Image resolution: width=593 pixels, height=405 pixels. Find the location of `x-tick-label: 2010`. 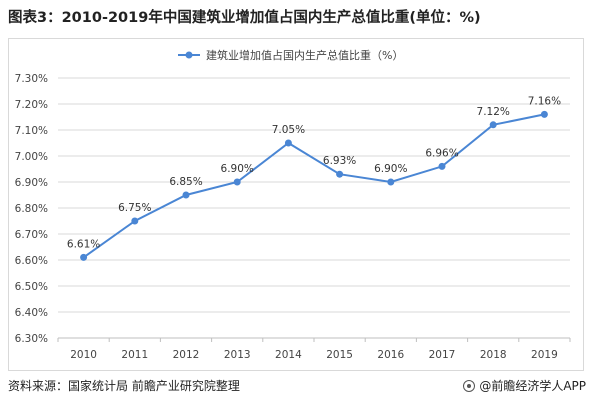

x-tick-label: 2010 is located at coordinates (83, 355).